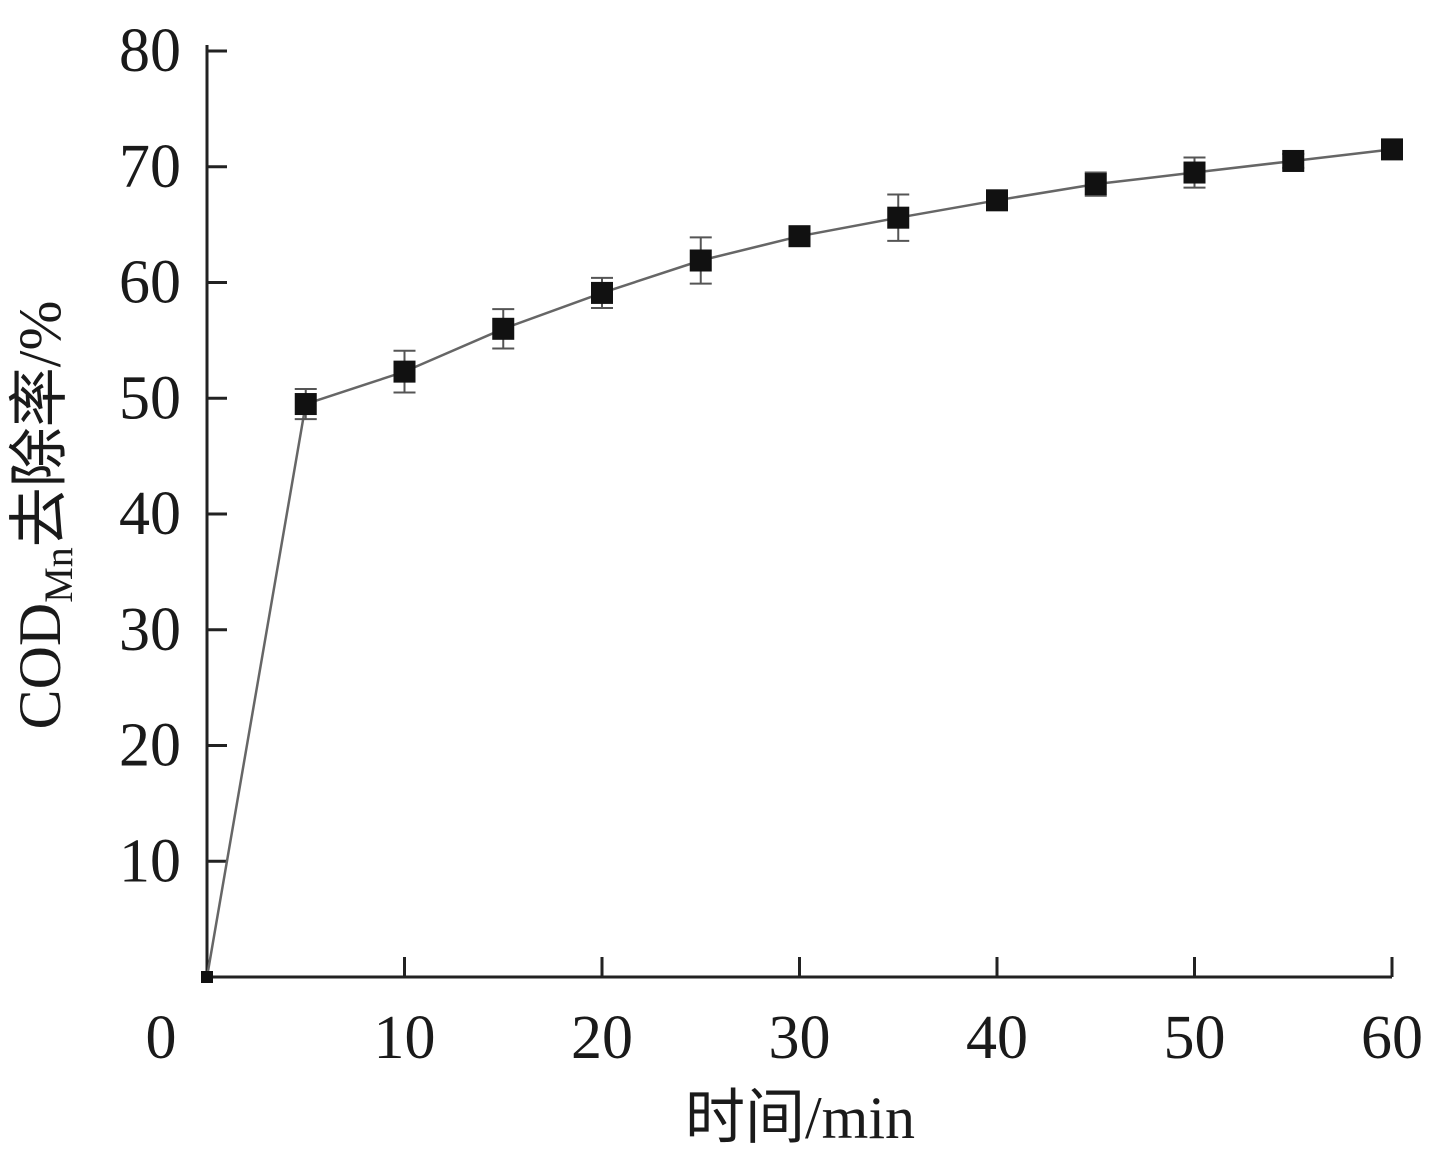 The height and width of the screenshot is (1160, 1430). I want to click on x-axis-title: 时间/min, so click(800, 1118).